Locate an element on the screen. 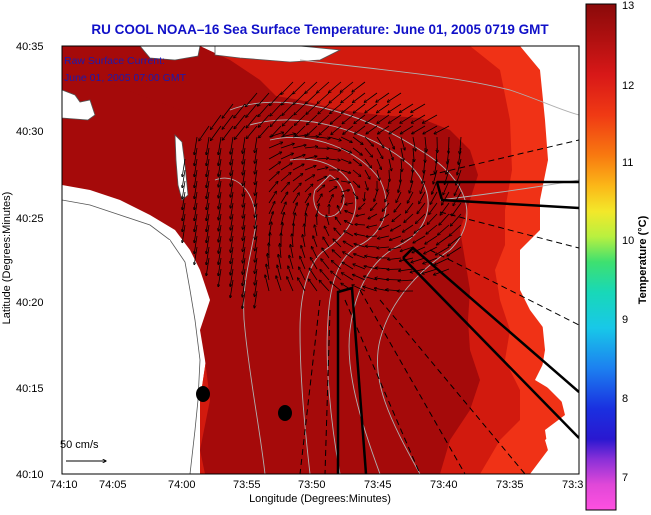 The image size is (651, 515). colorbar-gradient is located at coordinates (601, 257).